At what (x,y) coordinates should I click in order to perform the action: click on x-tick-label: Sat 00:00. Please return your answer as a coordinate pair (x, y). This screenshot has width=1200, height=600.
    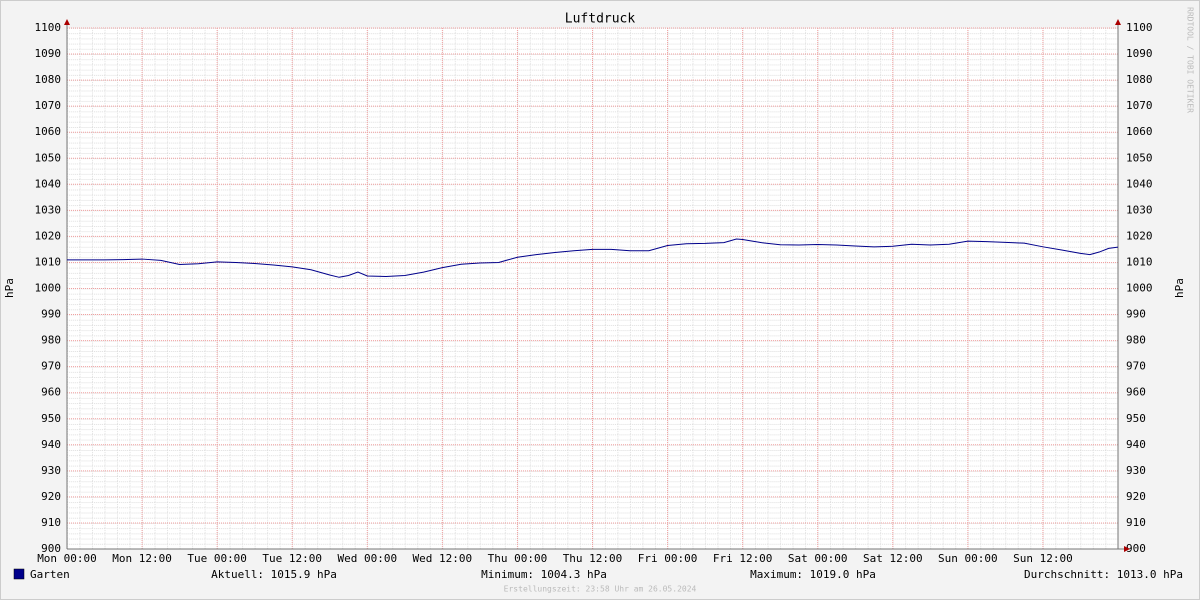
    Looking at the image, I should click on (818, 558).